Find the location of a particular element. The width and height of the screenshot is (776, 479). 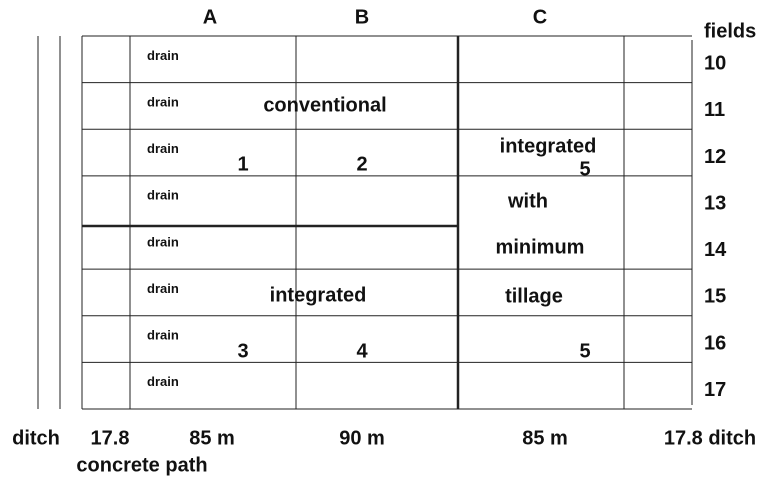

plot-label: 3 is located at coordinates (242, 351).